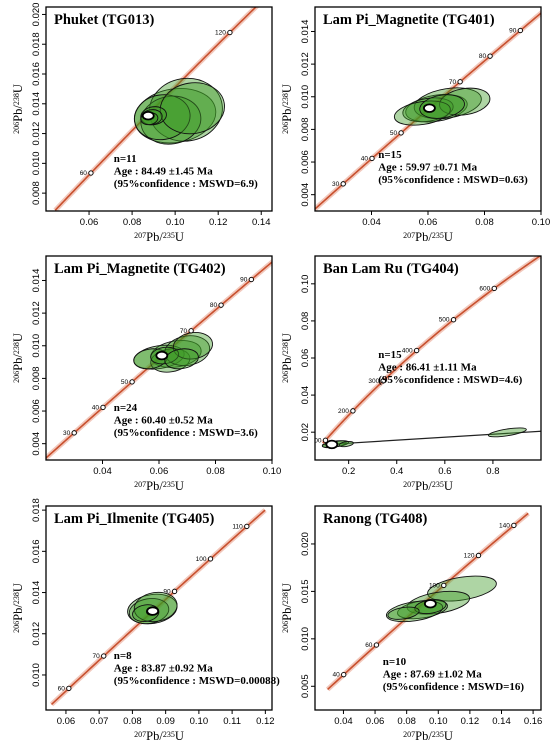  What do you see at coordinates (305, 195) in the screenshot?
I see `y-tick-label: 0.004` at bounding box center [305, 195].